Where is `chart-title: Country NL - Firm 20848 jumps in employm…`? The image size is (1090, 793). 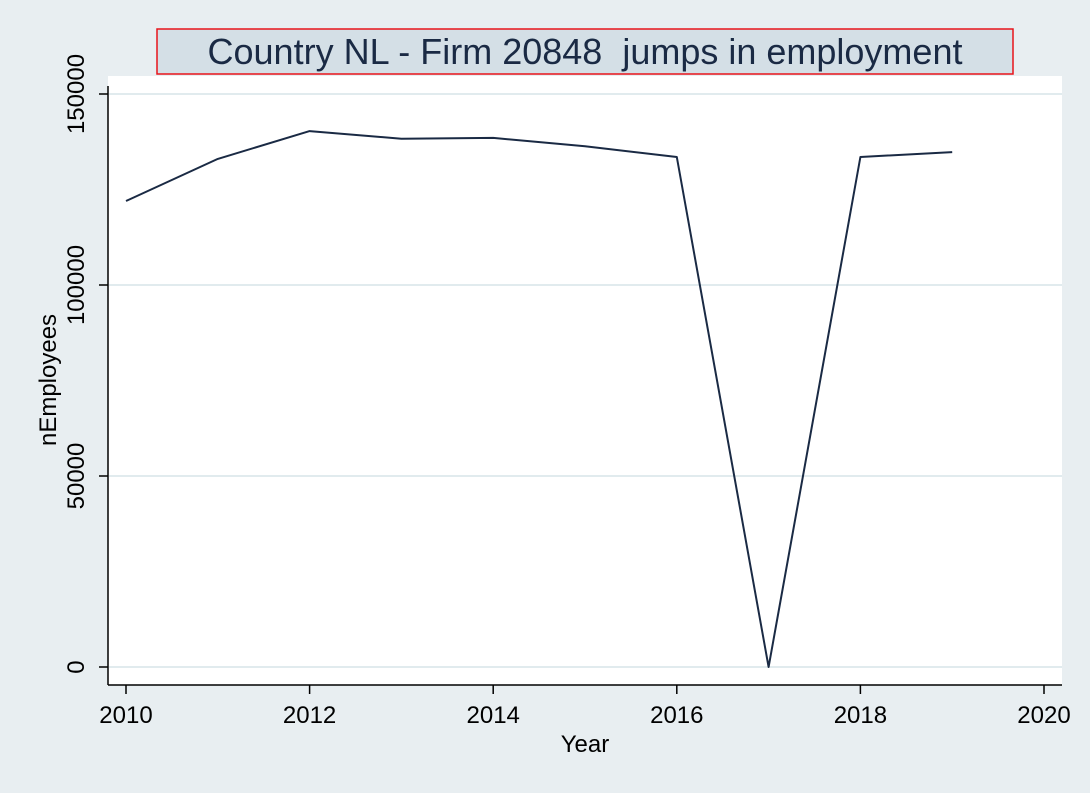
chart-title: Country NL - Firm 20848 jumps in employm… is located at coordinates (585, 51).